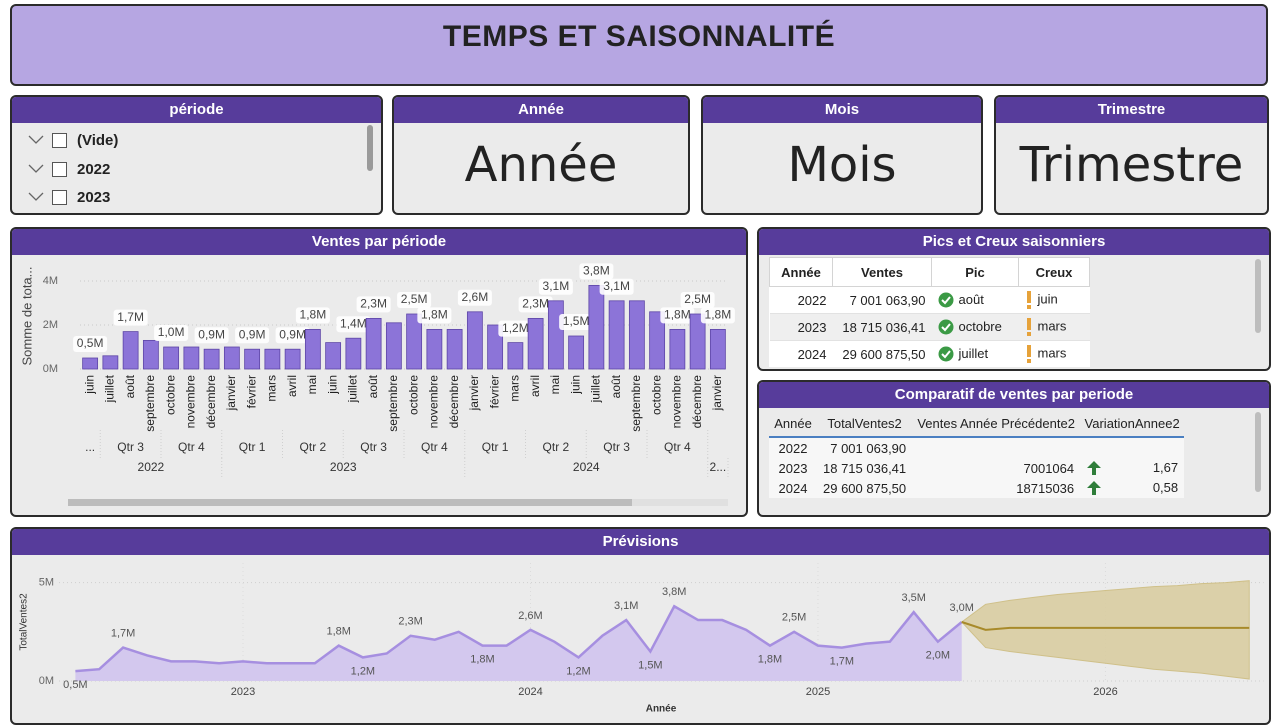 The width and height of the screenshot is (1280, 728). Describe the element at coordinates (69, 169) in the screenshot. I see `slicer-item: 2022` at that location.